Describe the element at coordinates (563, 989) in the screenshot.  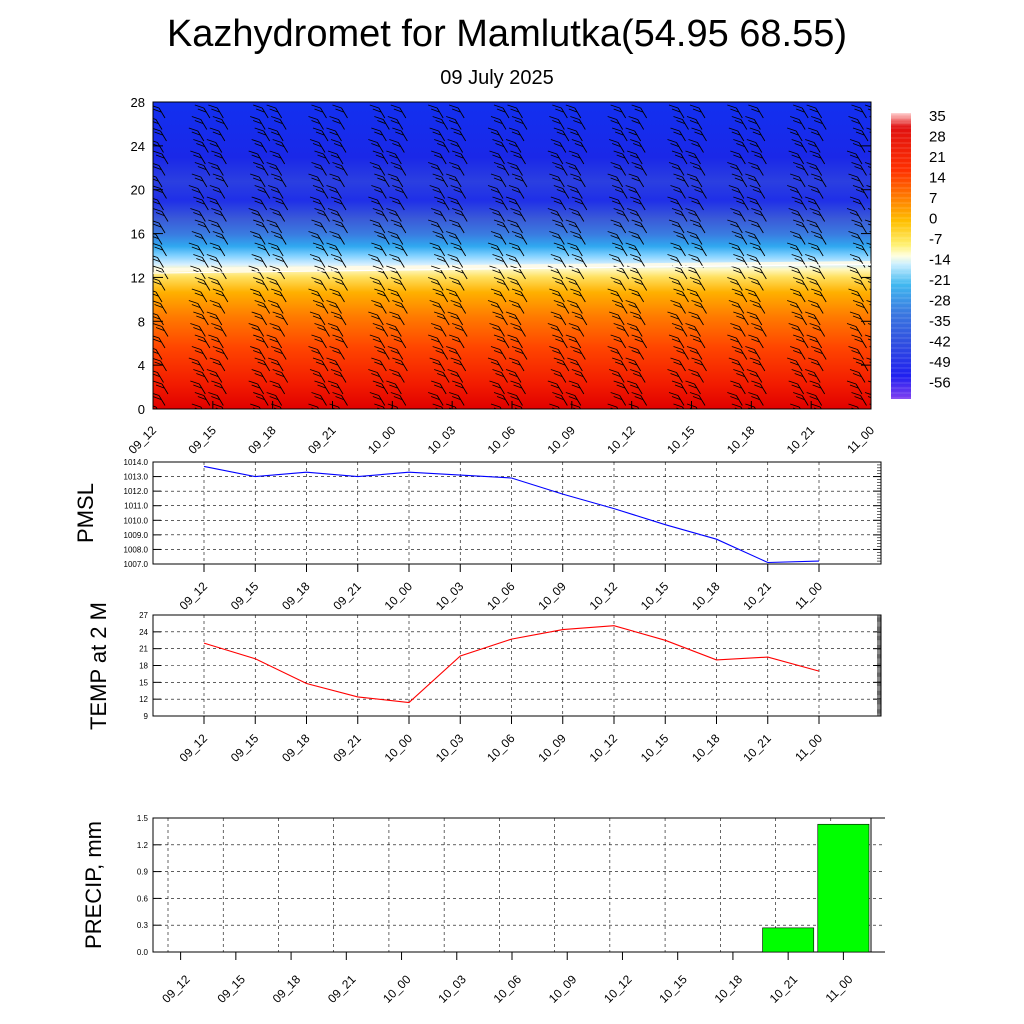
I see `precip-x-tick: 10_09` at that location.